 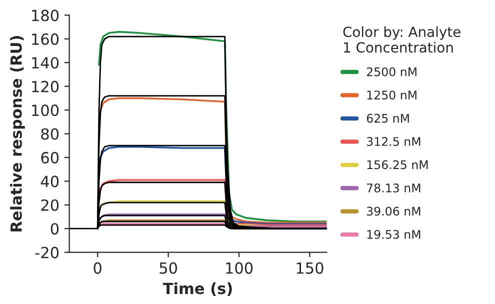 I want to click on y-tick-label: 160, so click(x=45, y=39).